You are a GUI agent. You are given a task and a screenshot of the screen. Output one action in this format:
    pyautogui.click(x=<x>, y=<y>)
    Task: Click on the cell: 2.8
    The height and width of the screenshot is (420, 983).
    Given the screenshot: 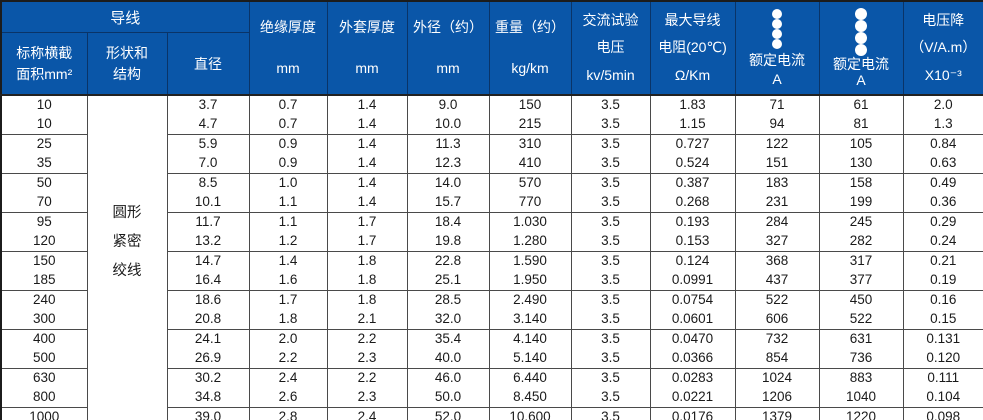 What is the action you would take?
    pyautogui.click(x=288, y=413)
    